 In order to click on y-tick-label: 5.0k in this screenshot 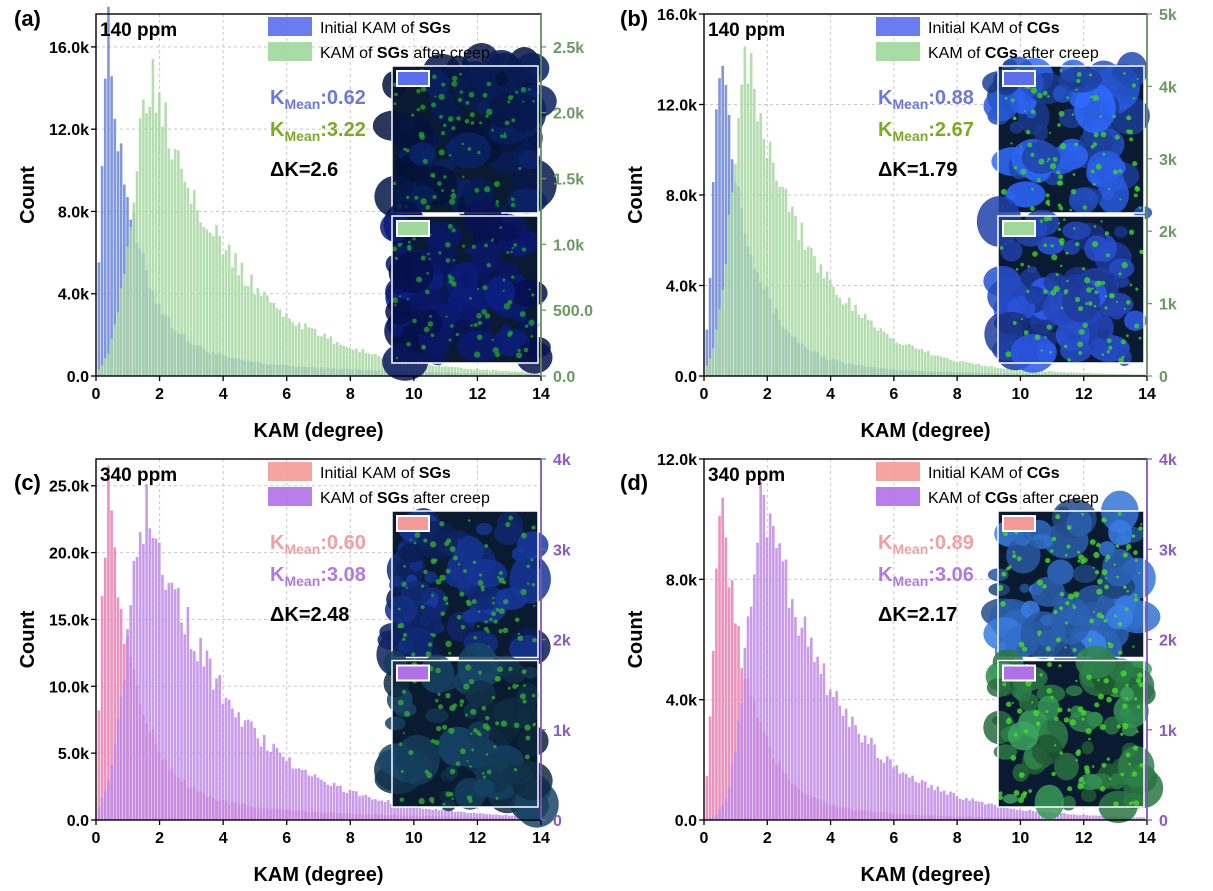, I will do `click(73, 754)`.